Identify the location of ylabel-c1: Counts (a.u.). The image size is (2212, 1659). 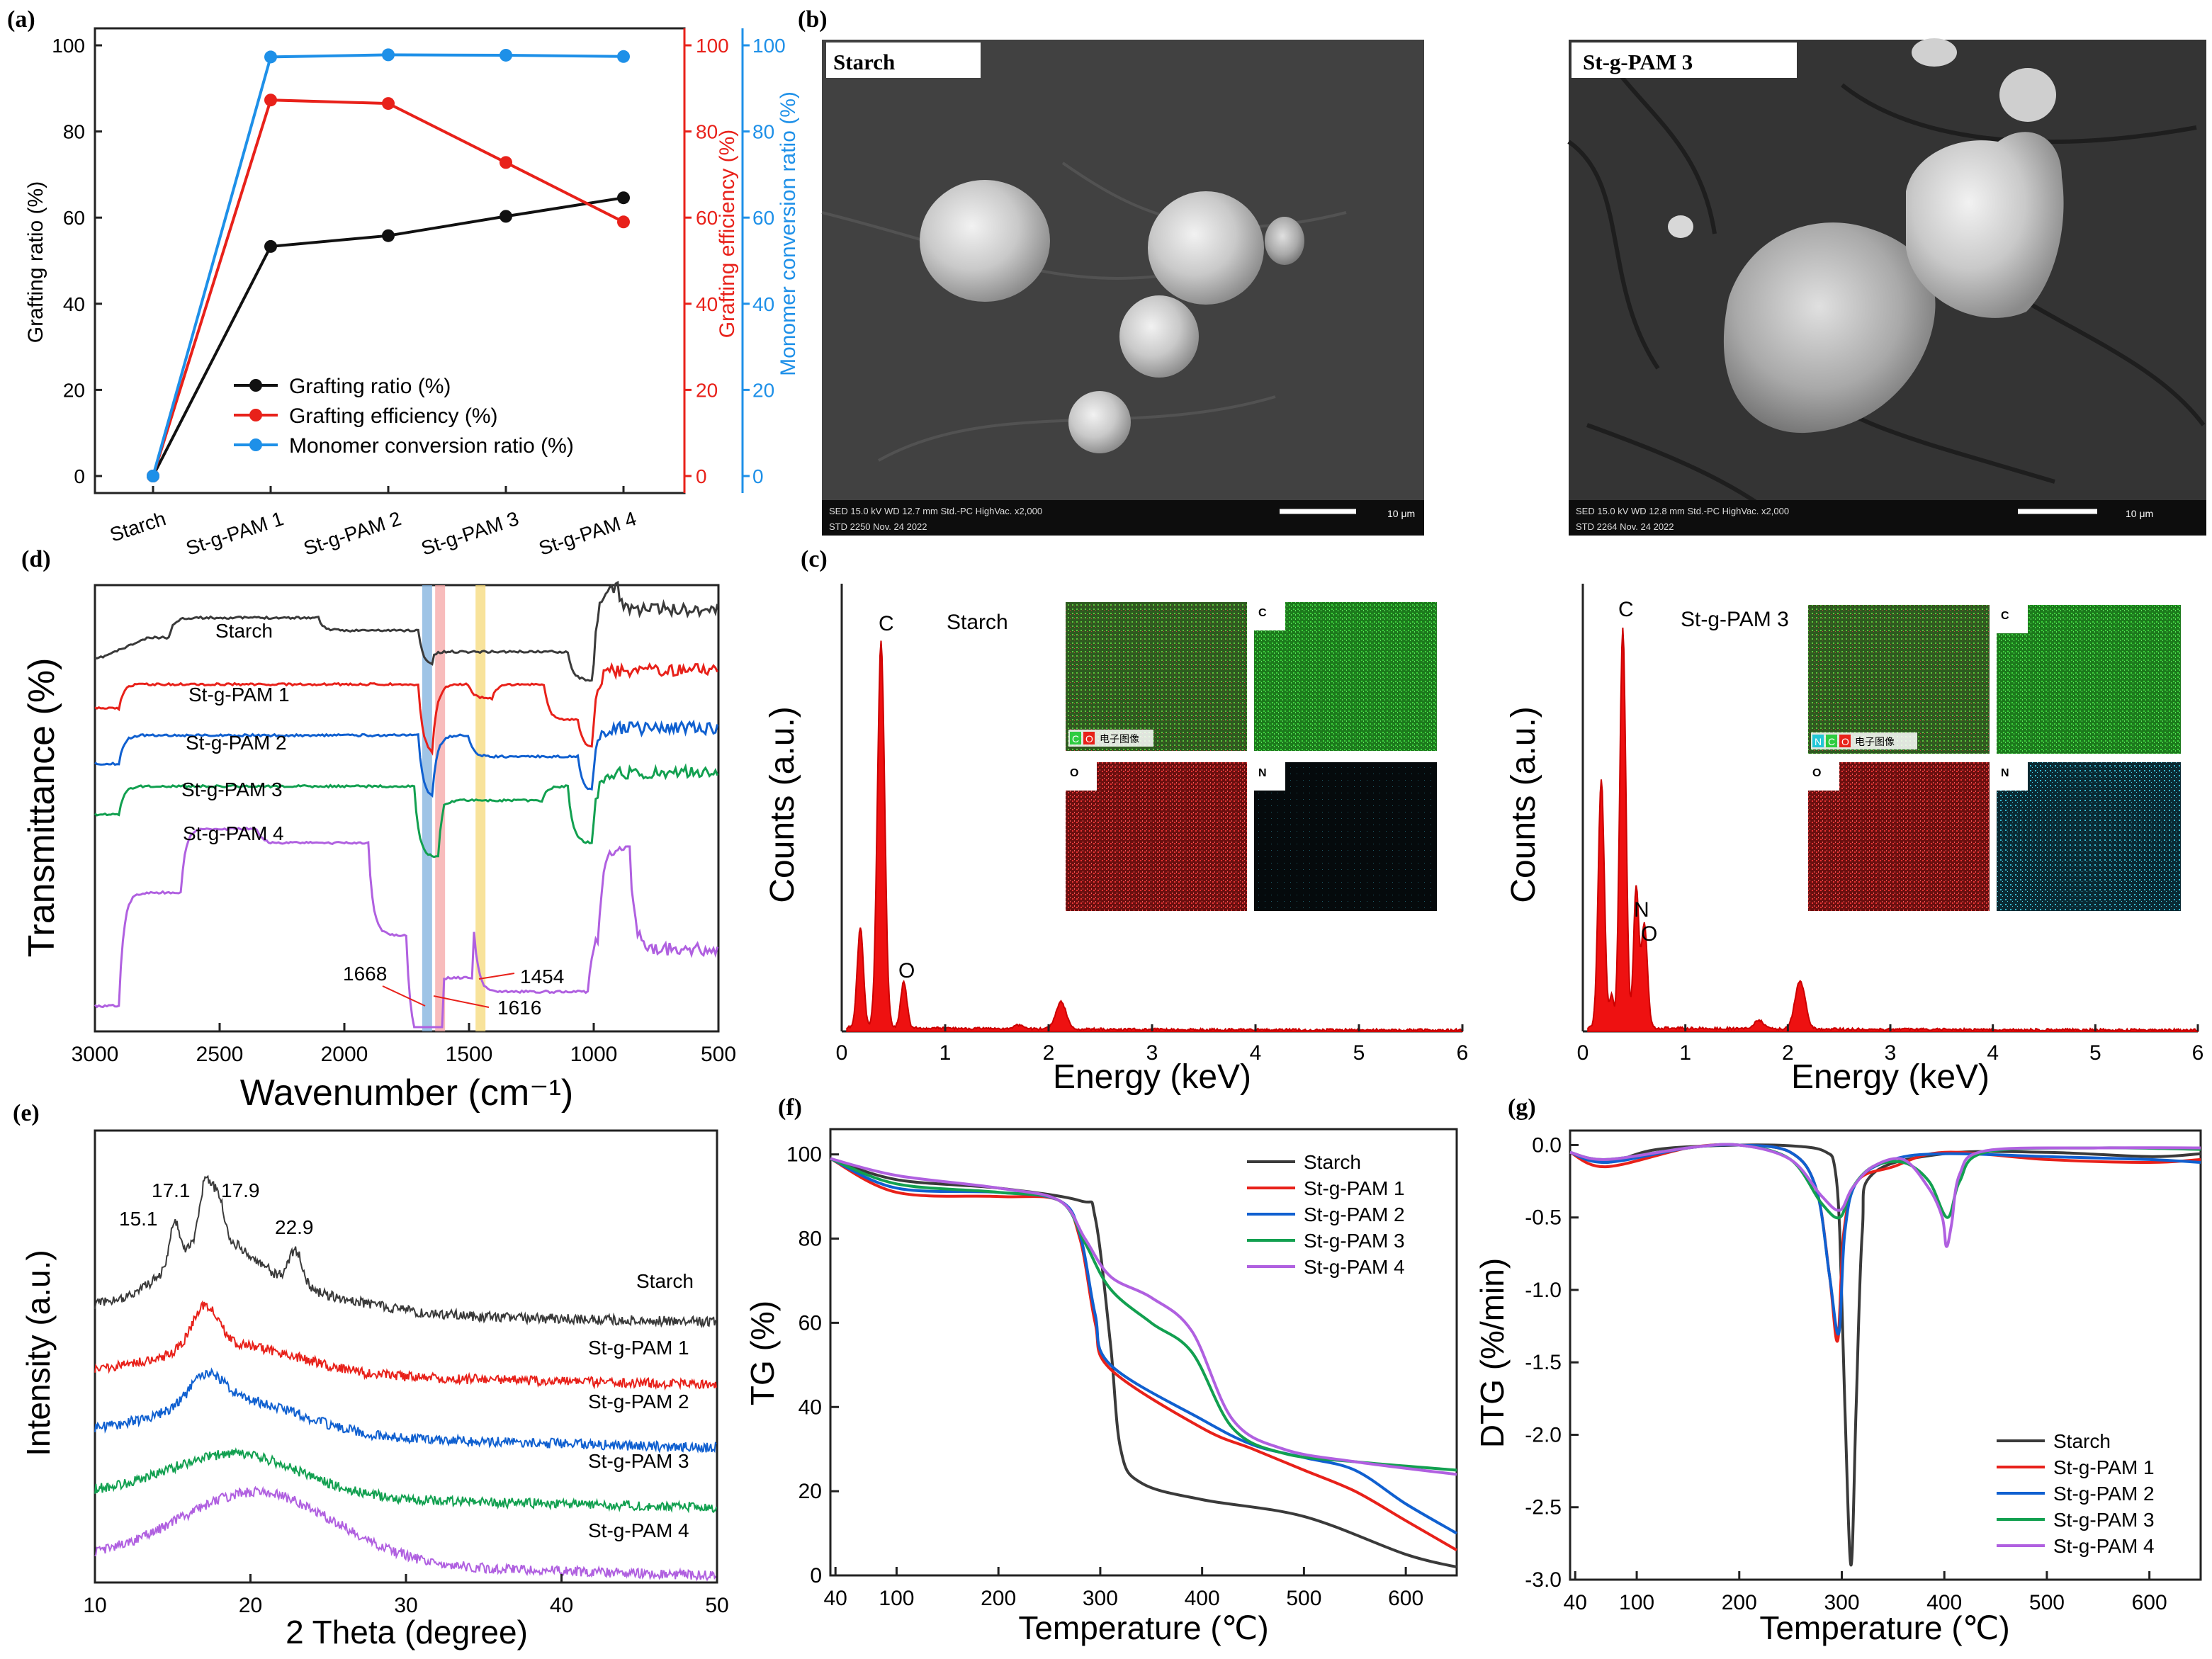
(782, 804).